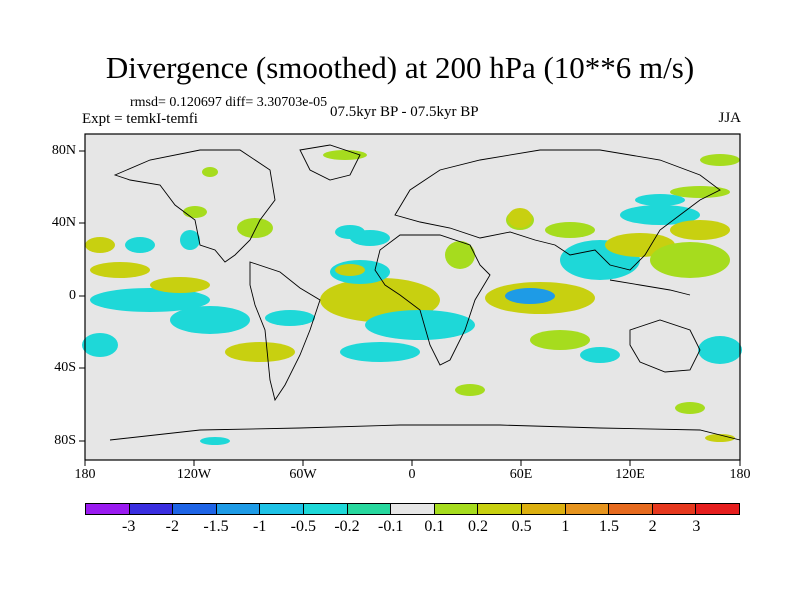 The height and width of the screenshot is (600, 800). I want to click on colorbar-label: 3, so click(696, 526).